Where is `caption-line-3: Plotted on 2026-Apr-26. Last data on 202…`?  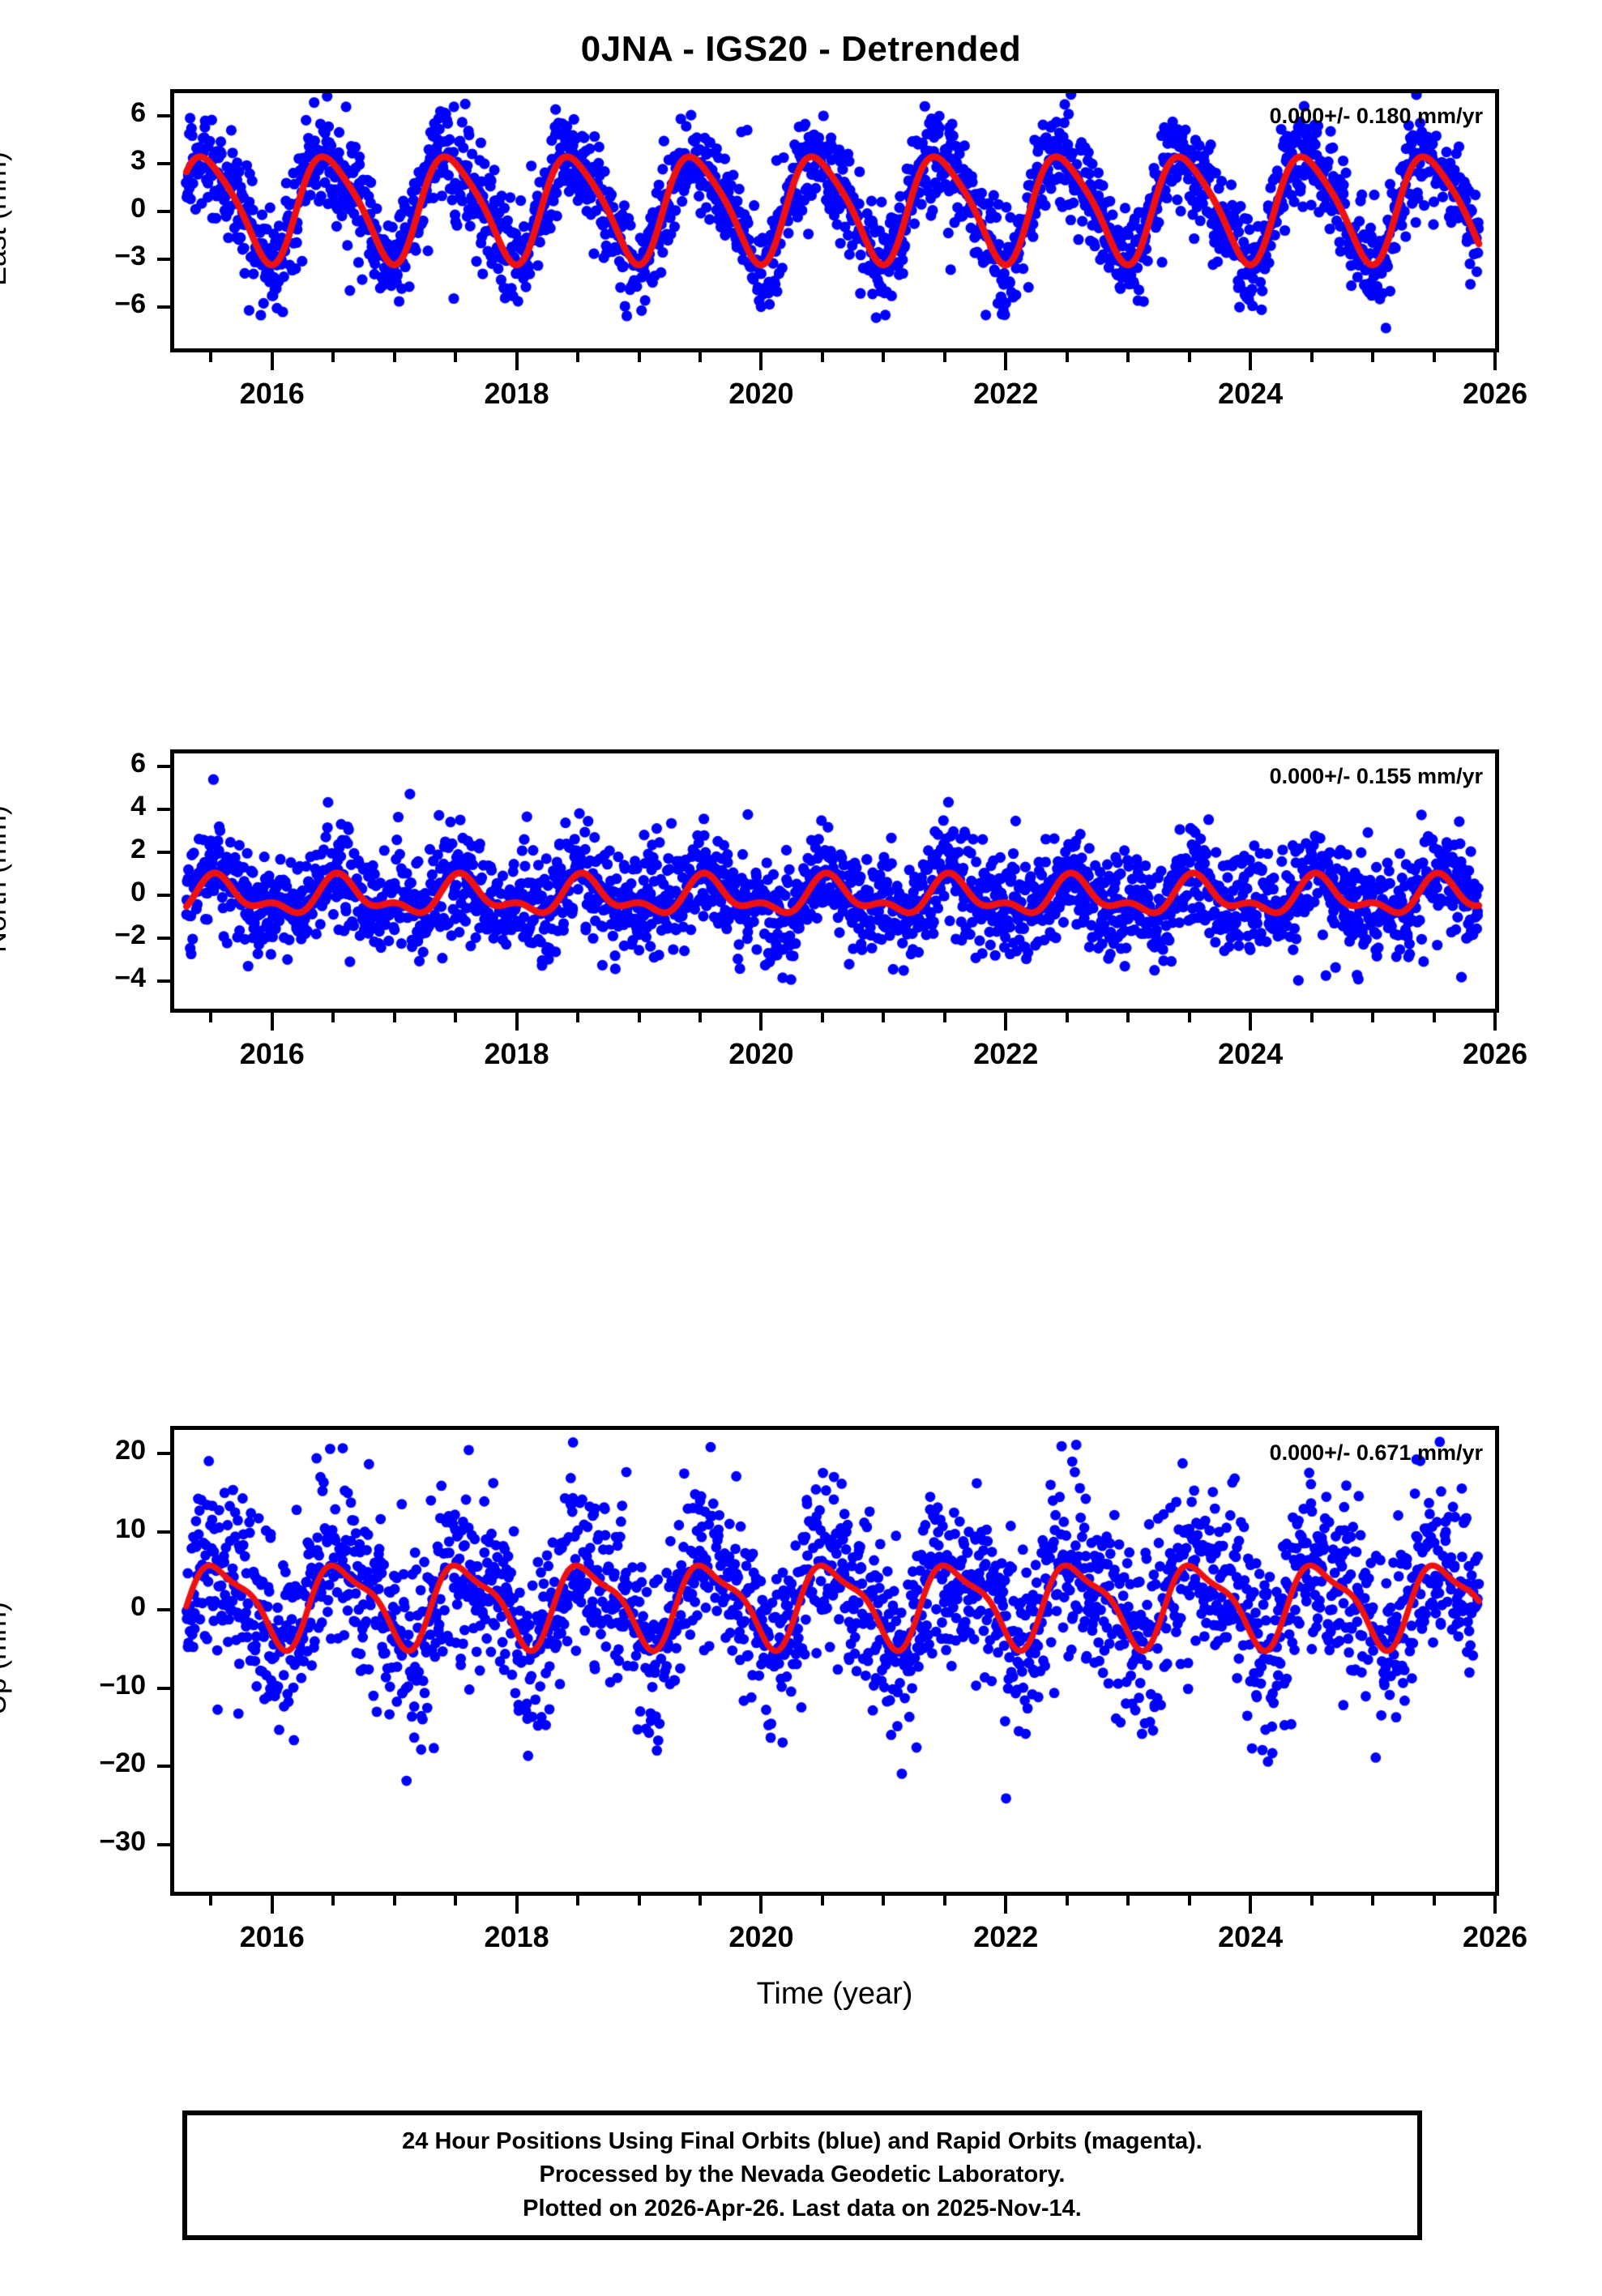 caption-line-3: Plotted on 2026-Apr-26. Last data on 202… is located at coordinates (802, 2208).